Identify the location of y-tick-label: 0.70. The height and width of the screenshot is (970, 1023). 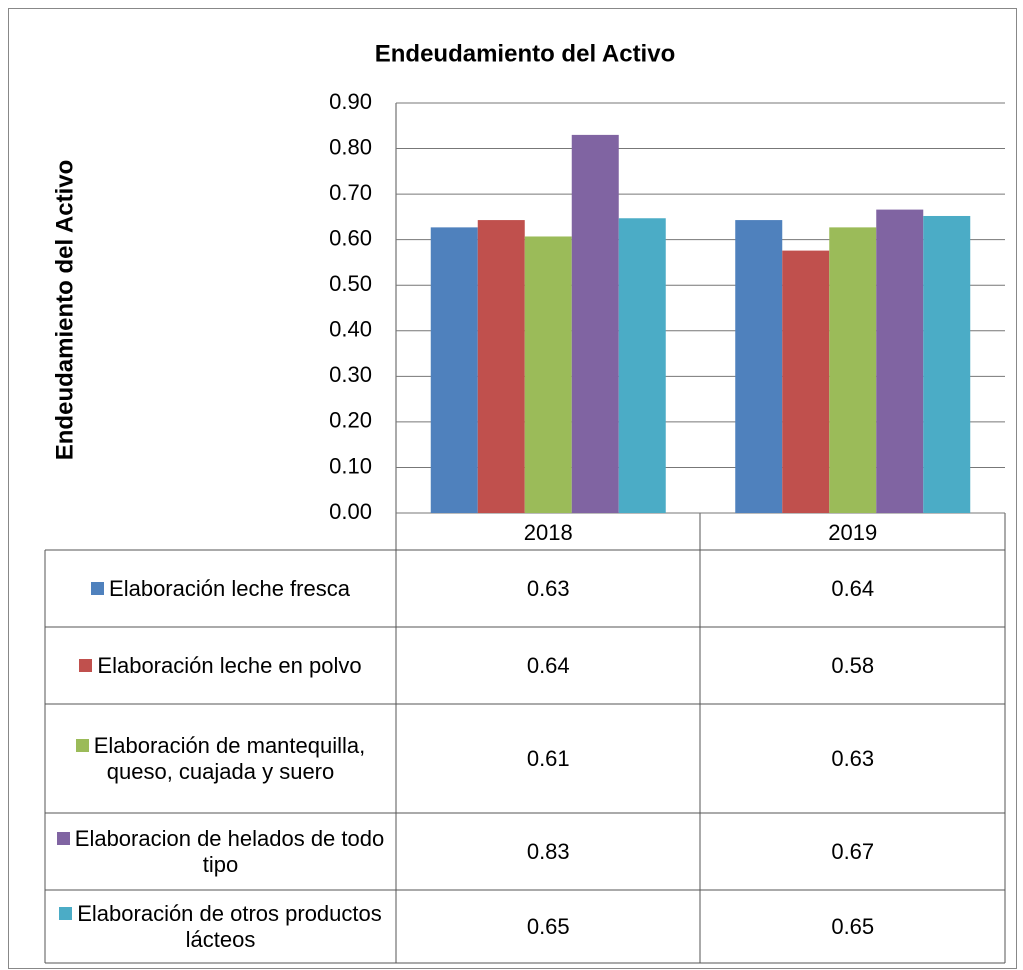
(350, 192).